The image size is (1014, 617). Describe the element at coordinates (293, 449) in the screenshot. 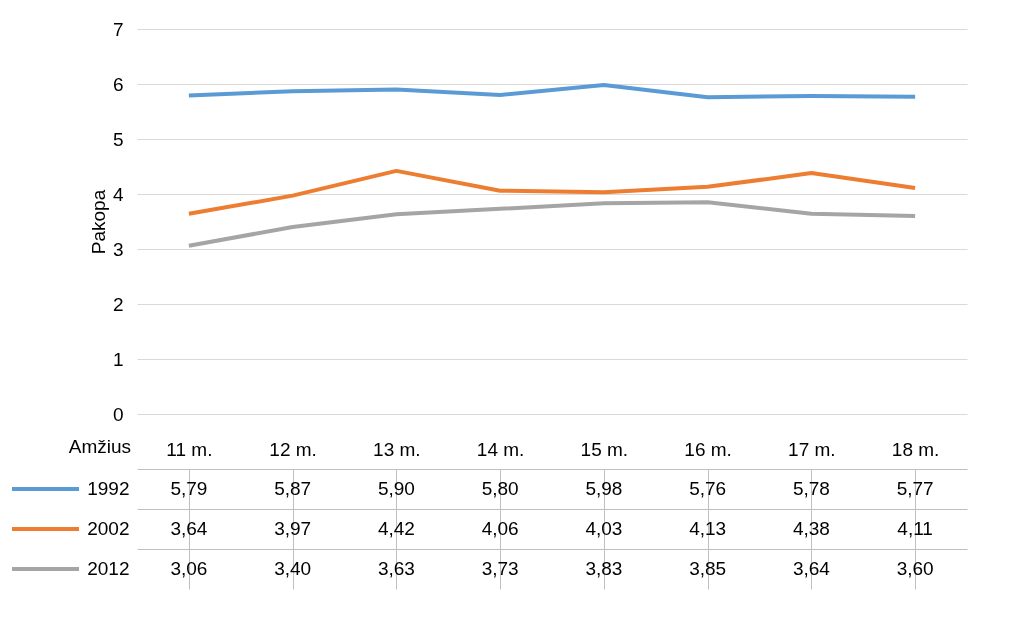

I see `x-tick-label: 12 m.` at that location.